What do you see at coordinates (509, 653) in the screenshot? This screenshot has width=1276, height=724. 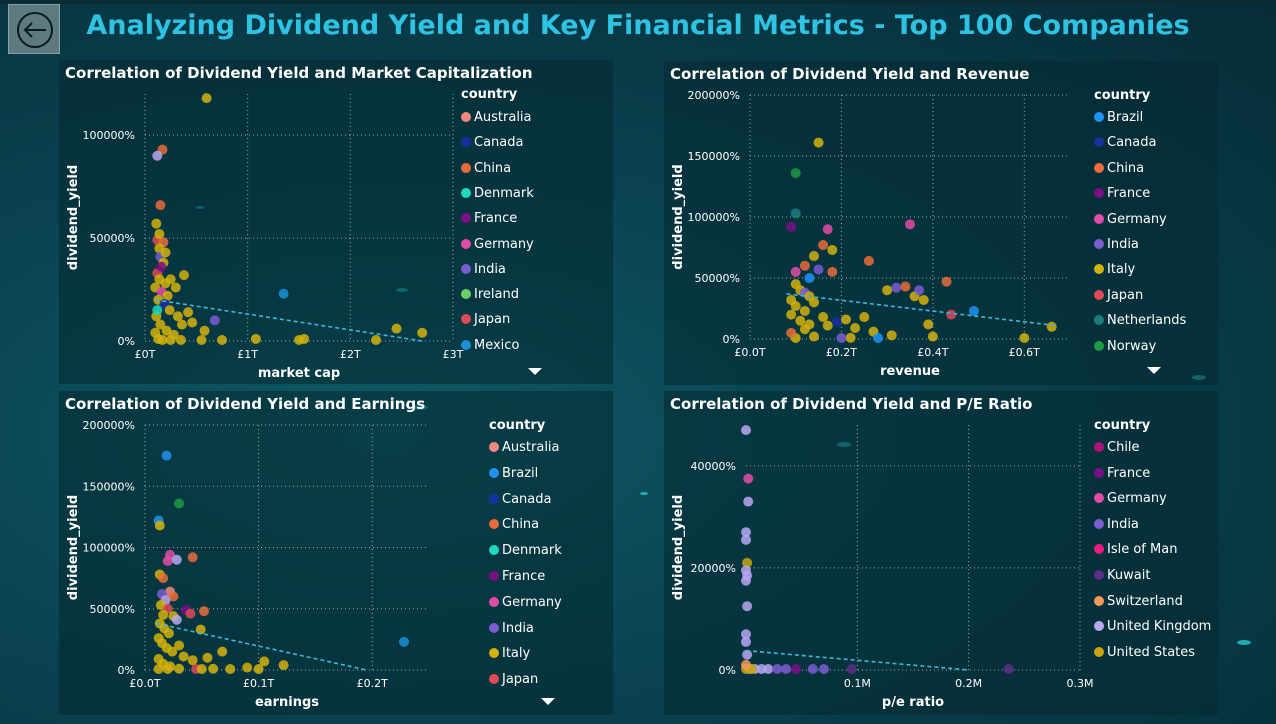 I see `legend-item: Italy` at bounding box center [509, 653].